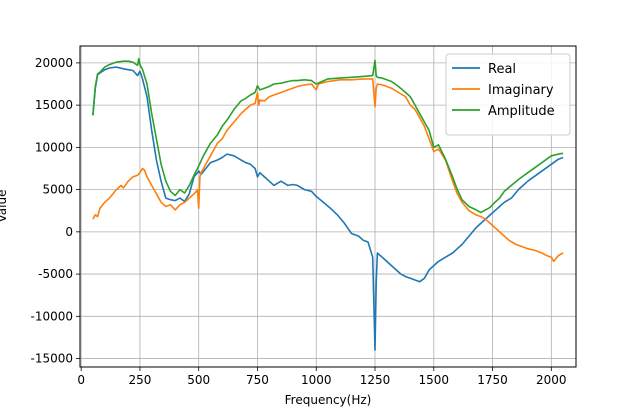  Describe the element at coordinates (551, 380) in the screenshot. I see `x-tick-label: 2000` at that location.